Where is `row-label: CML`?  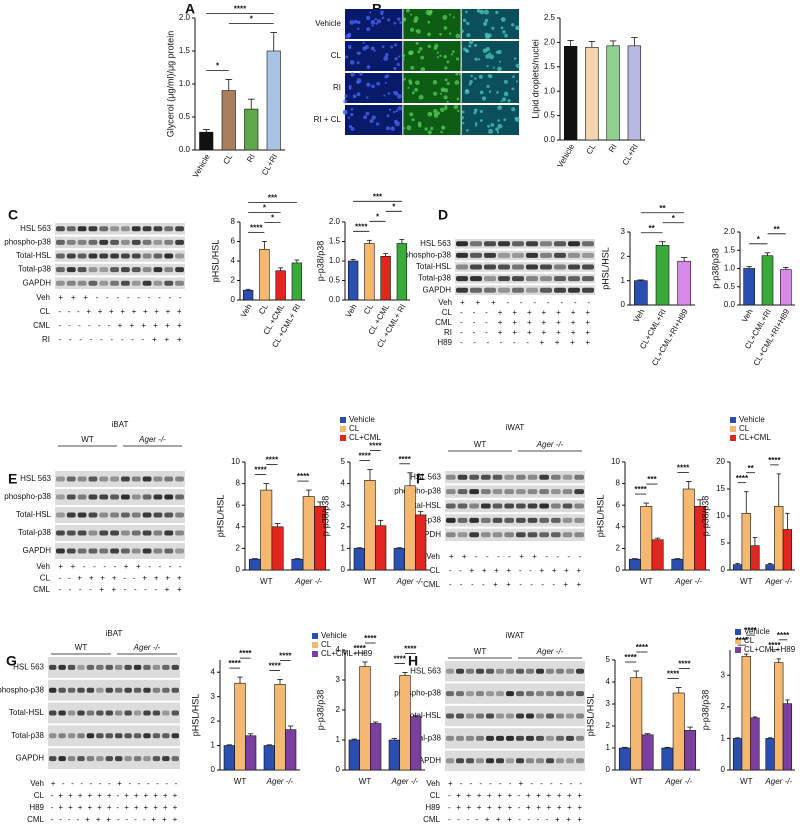 row-label: CML is located at coordinates (41, 325).